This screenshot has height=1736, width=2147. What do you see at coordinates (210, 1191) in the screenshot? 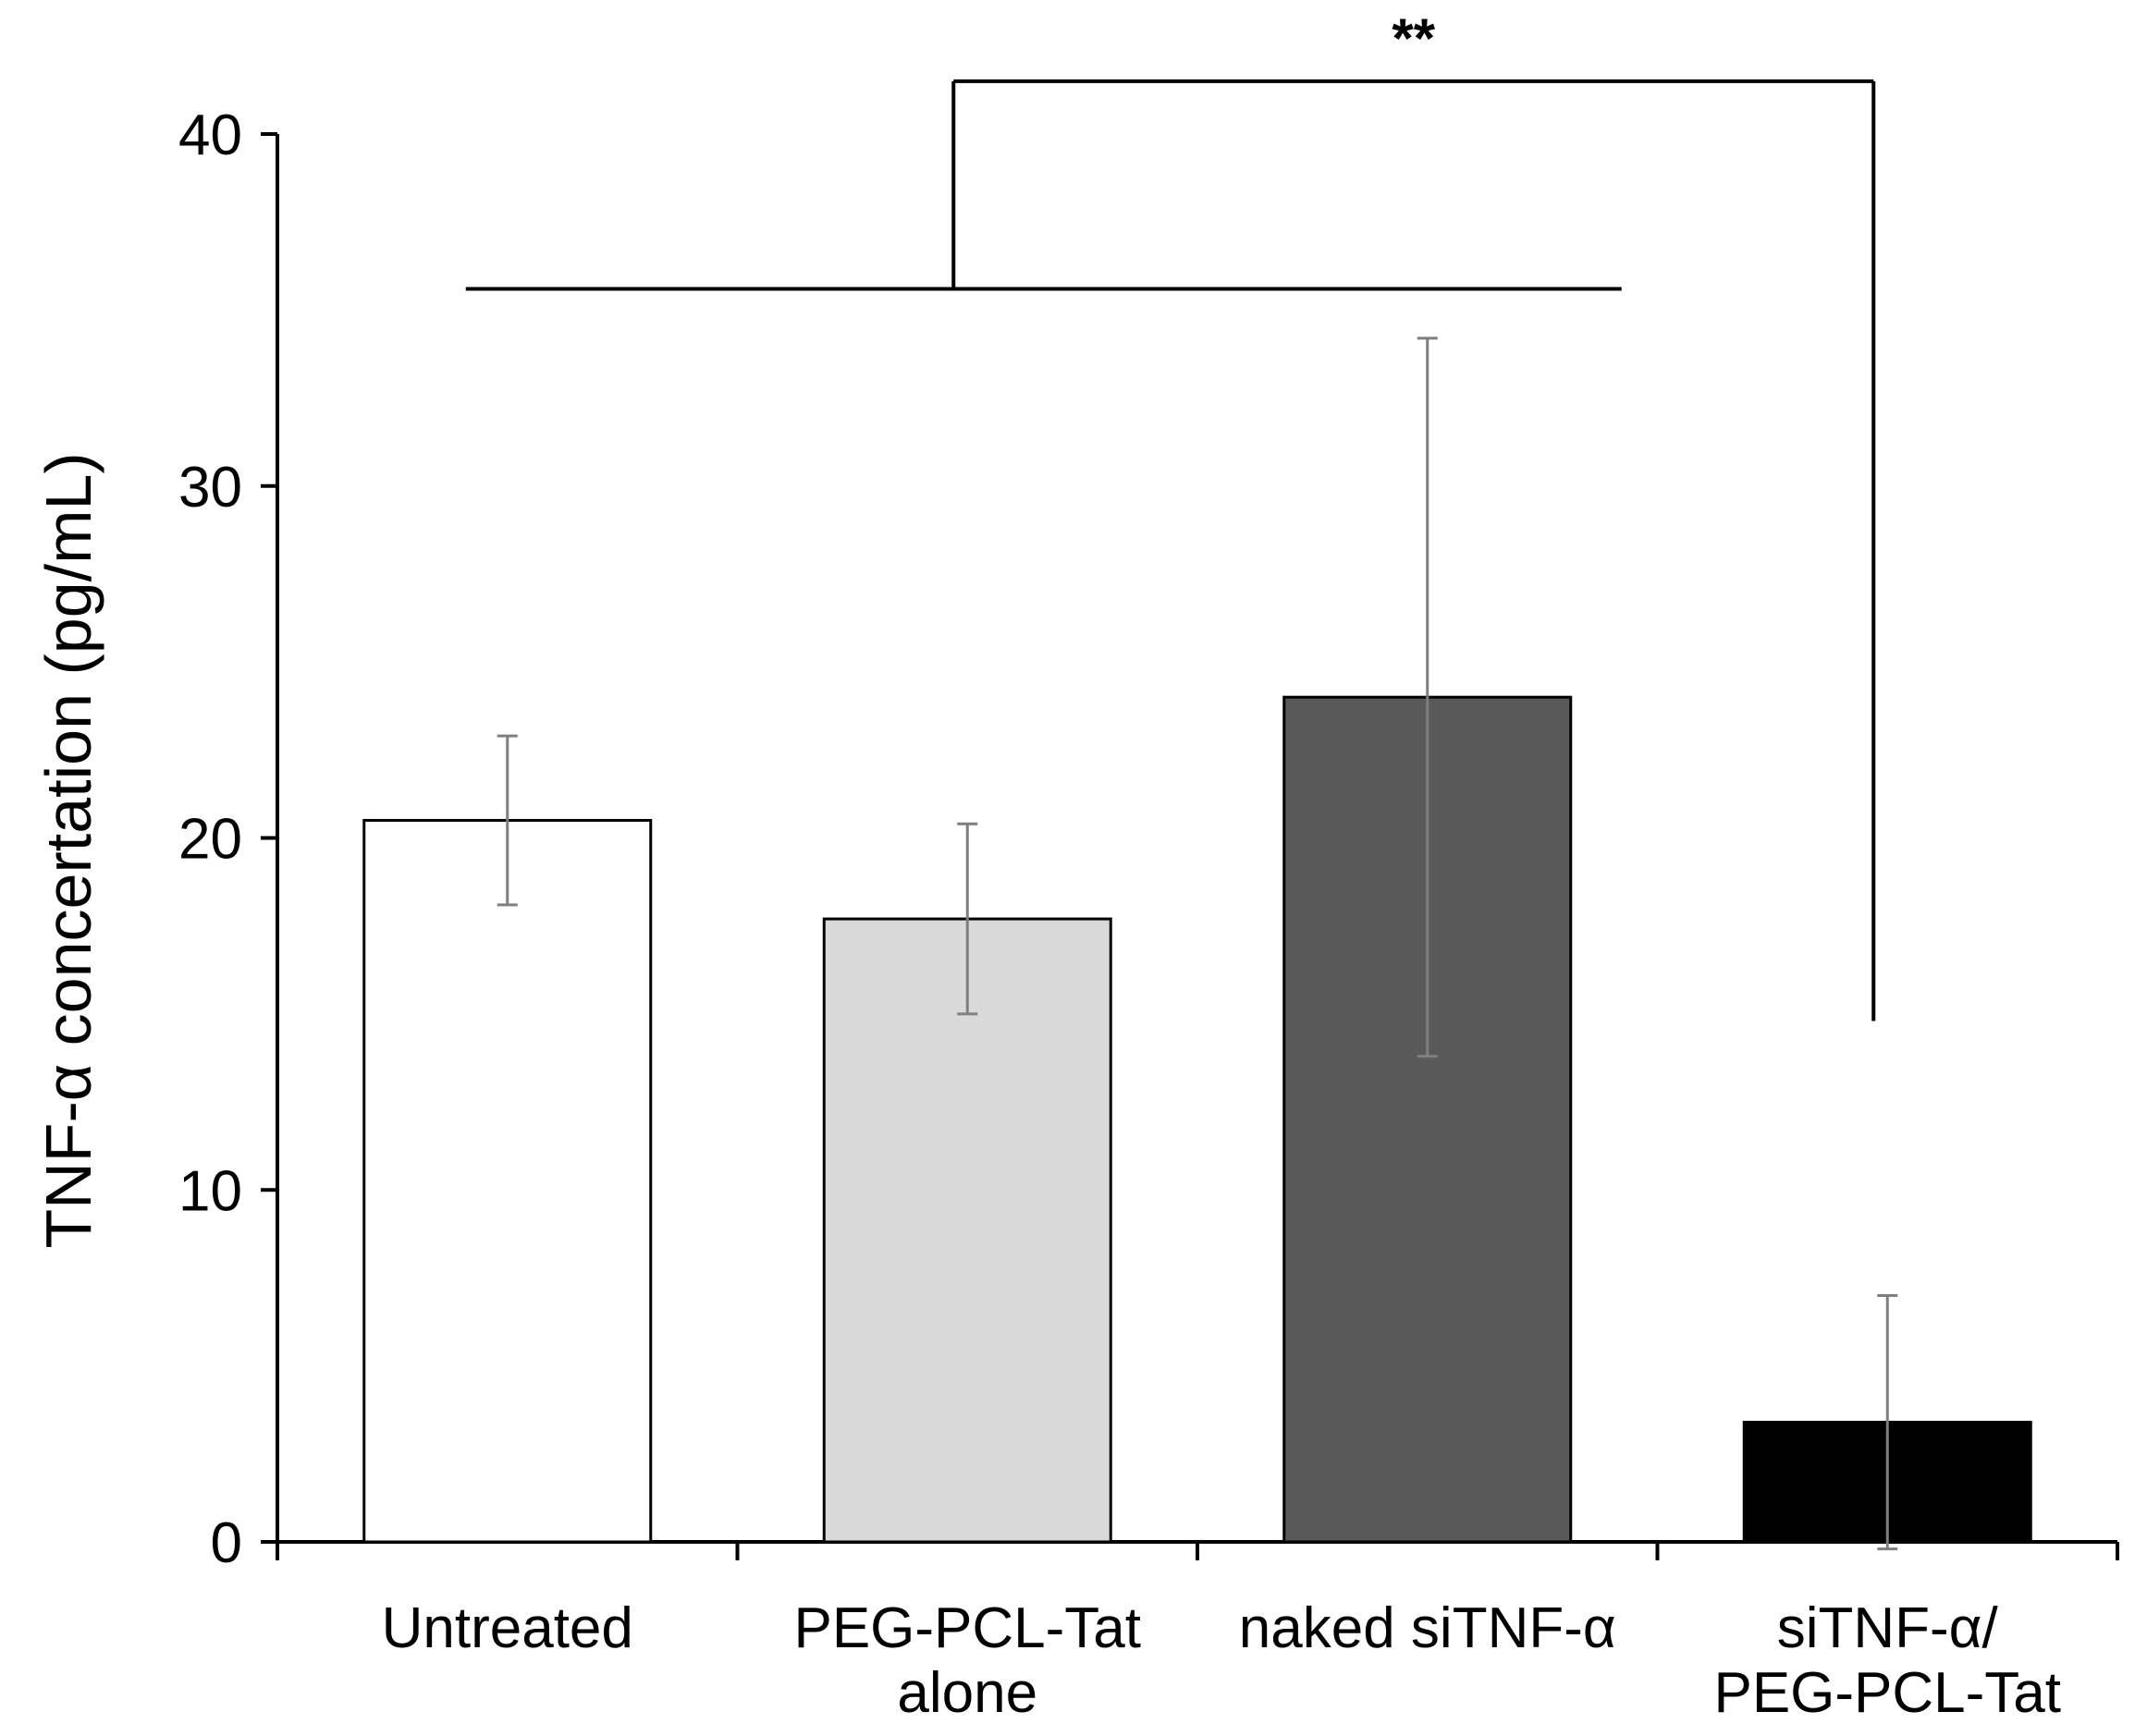
I see `y-tick-label: 10` at bounding box center [210, 1191].